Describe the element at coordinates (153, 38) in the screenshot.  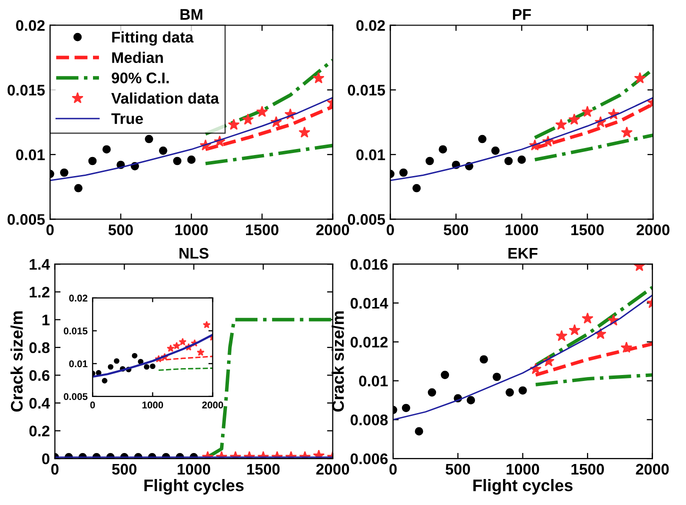
I see `legend-label: Fitting data` at that location.